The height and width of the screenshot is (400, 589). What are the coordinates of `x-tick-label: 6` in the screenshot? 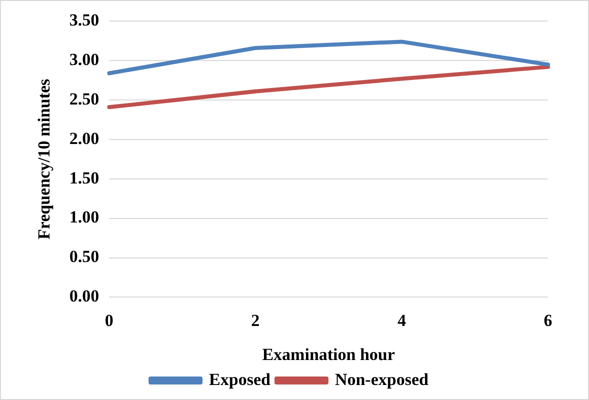 It's located at (548, 320).